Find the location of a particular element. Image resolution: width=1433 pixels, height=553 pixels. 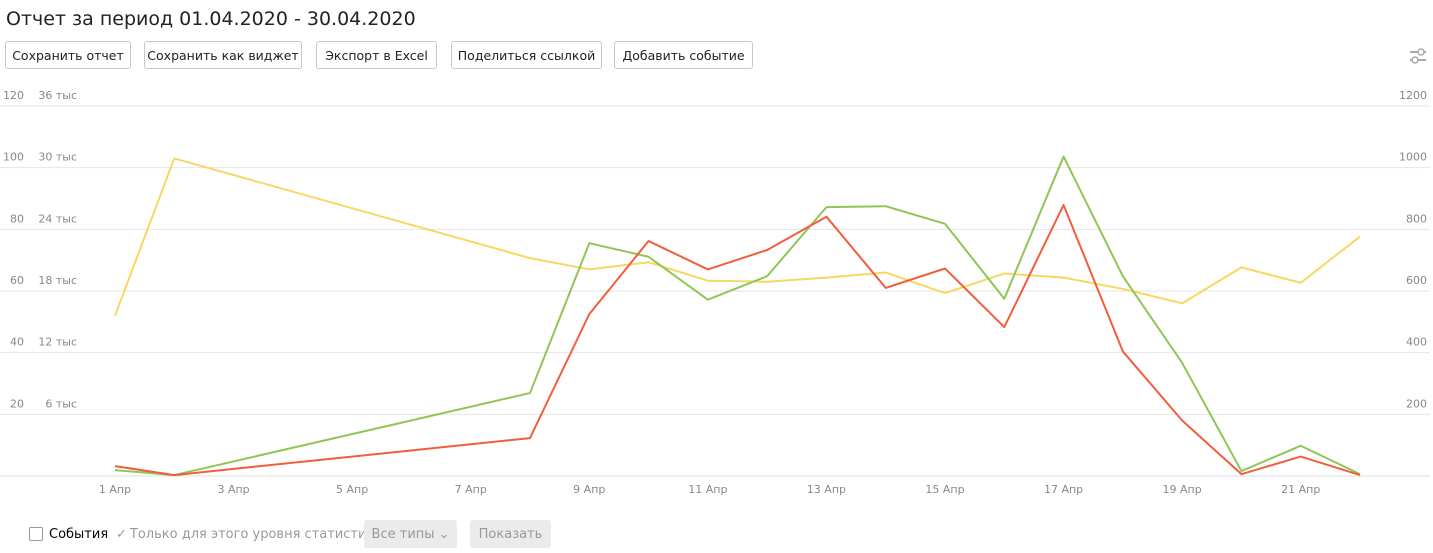

x-tick-label: 11 Апр is located at coordinates (707, 489).